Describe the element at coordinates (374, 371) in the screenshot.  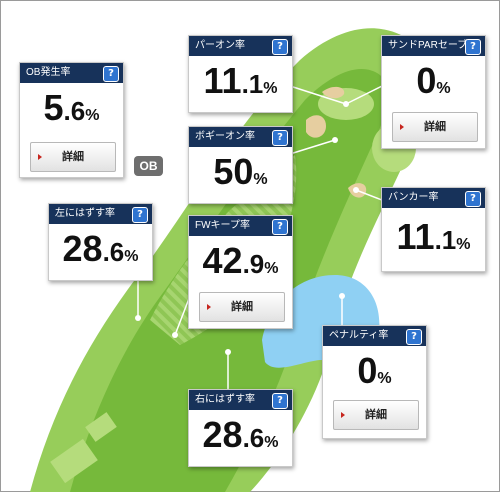
I see `card-penalty-value: 0%` at that location.